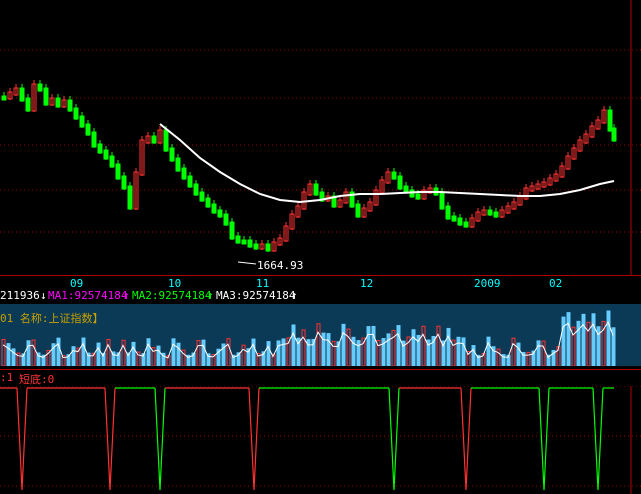 The height and width of the screenshot is (494, 641). What do you see at coordinates (367, 283) in the screenshot?
I see `date-tick-label: 12` at bounding box center [367, 283].